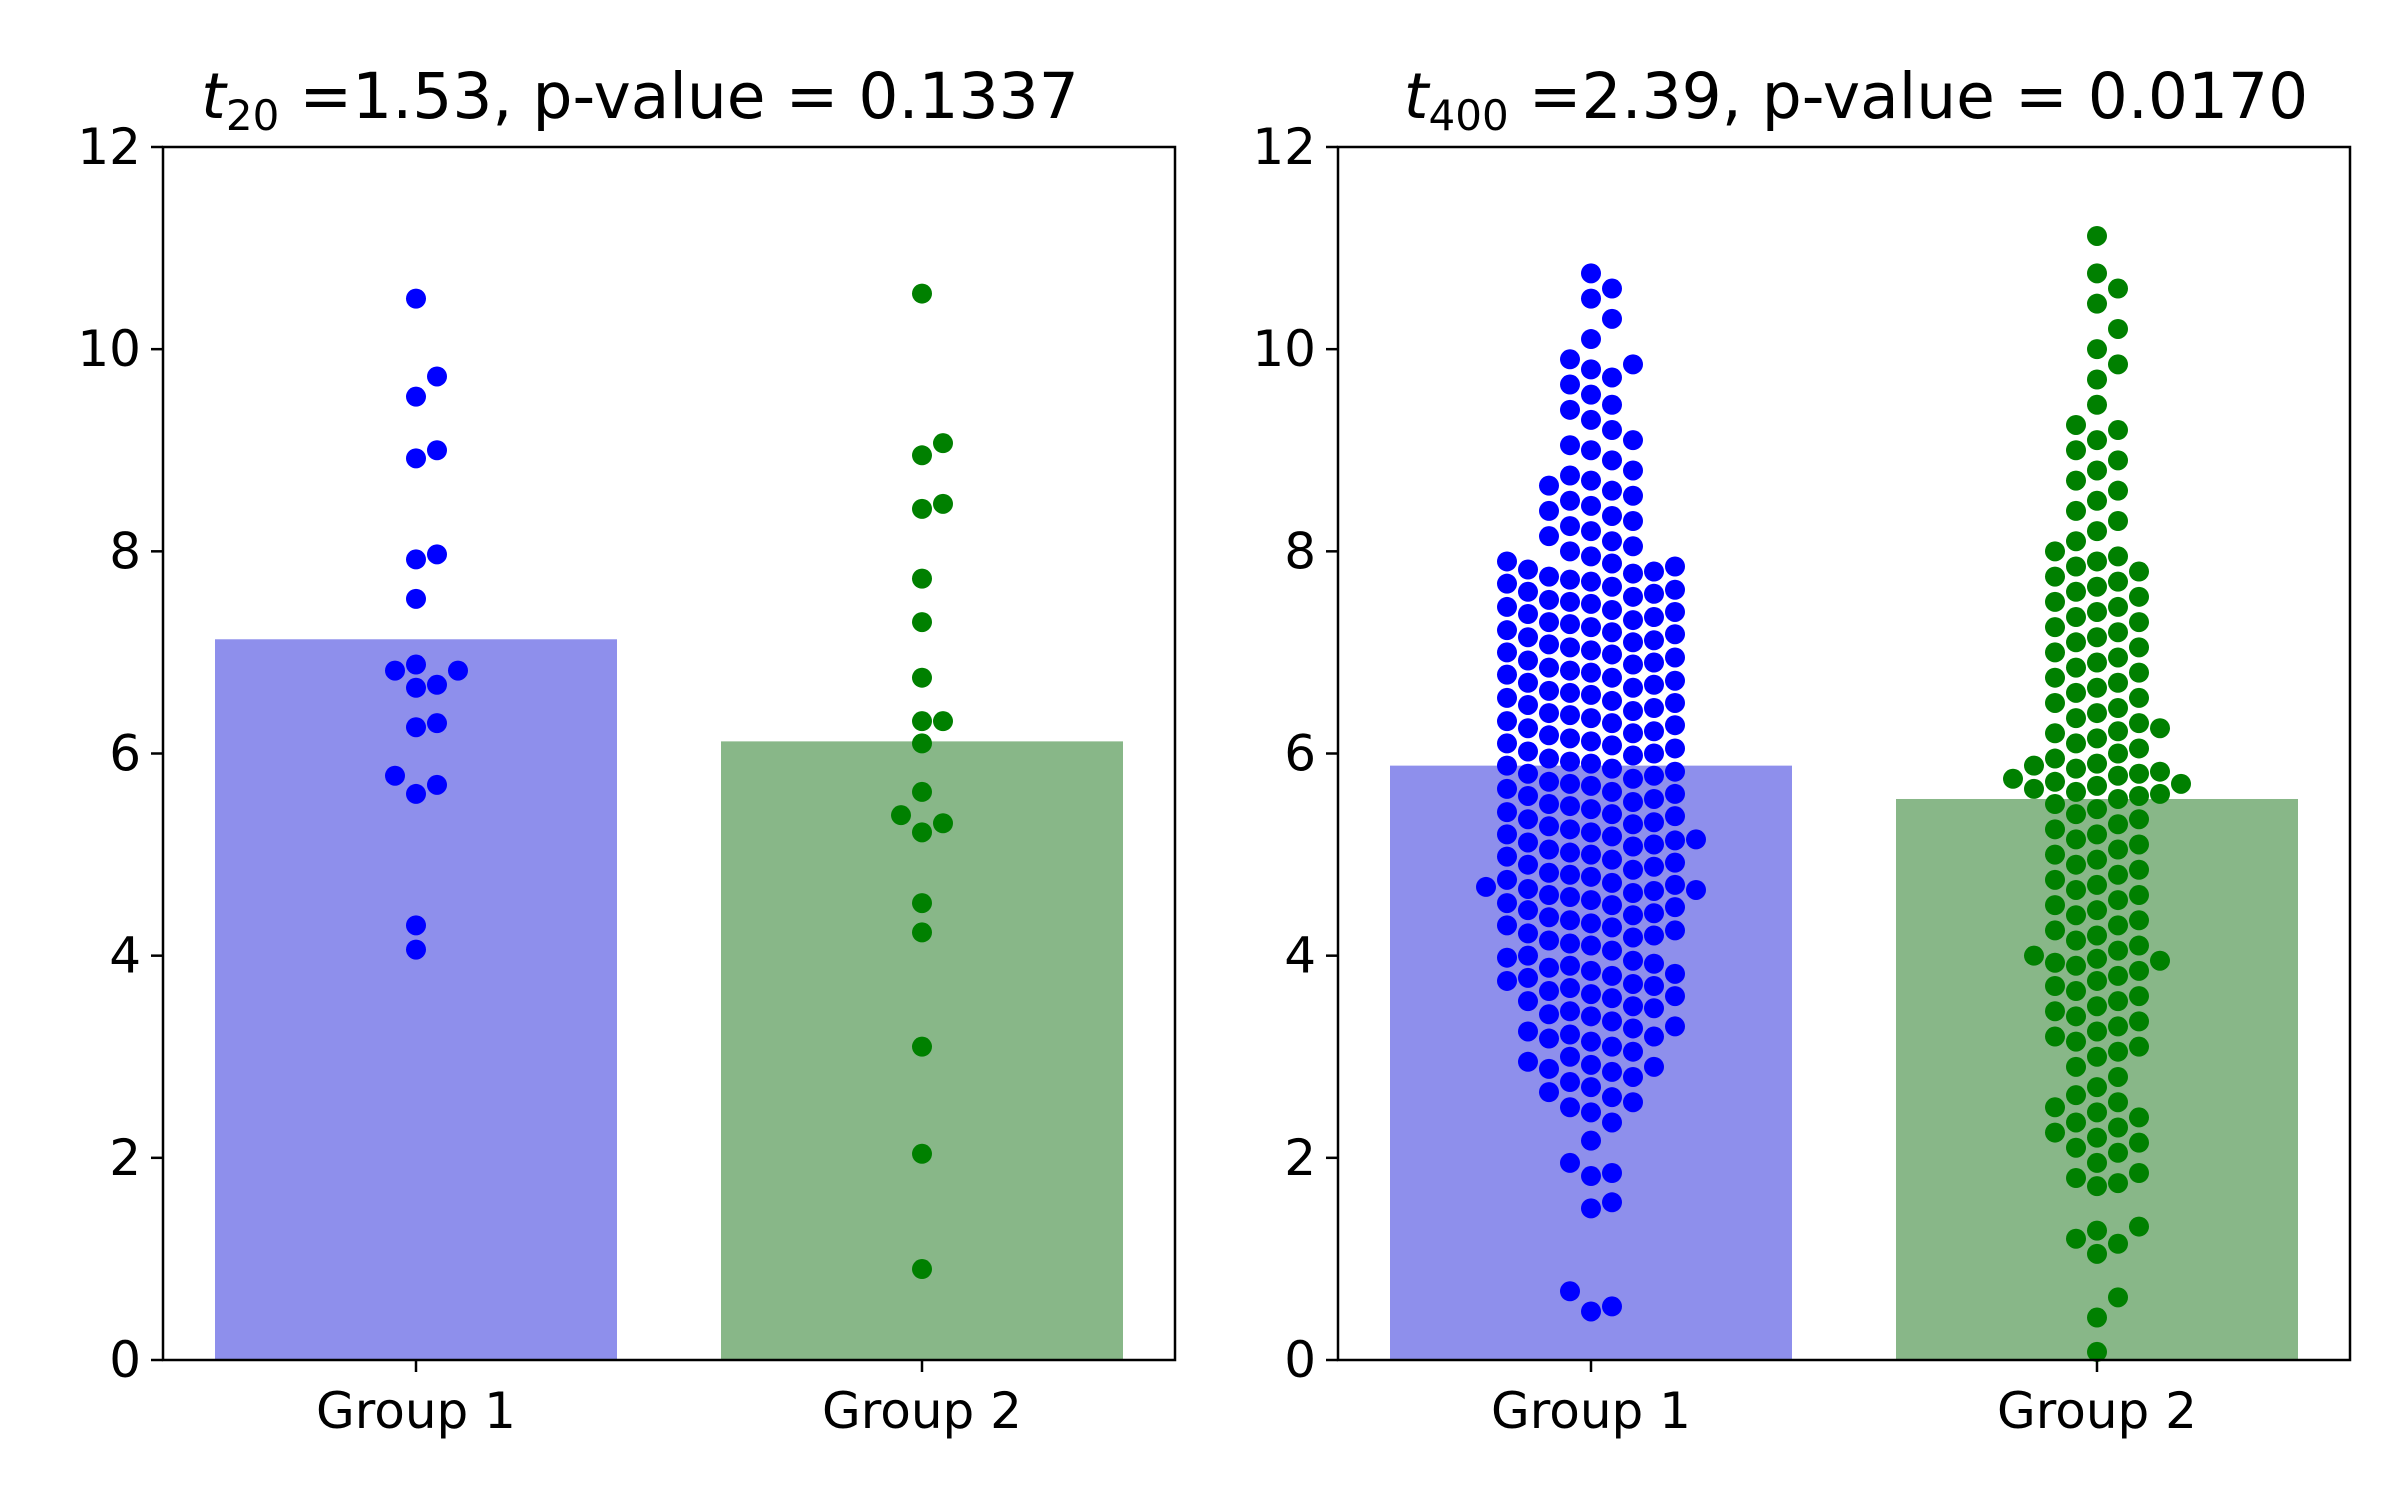 The width and height of the screenshot is (2400, 1500). I want to click on right-title-subscript: 400, so click(1469, 115).